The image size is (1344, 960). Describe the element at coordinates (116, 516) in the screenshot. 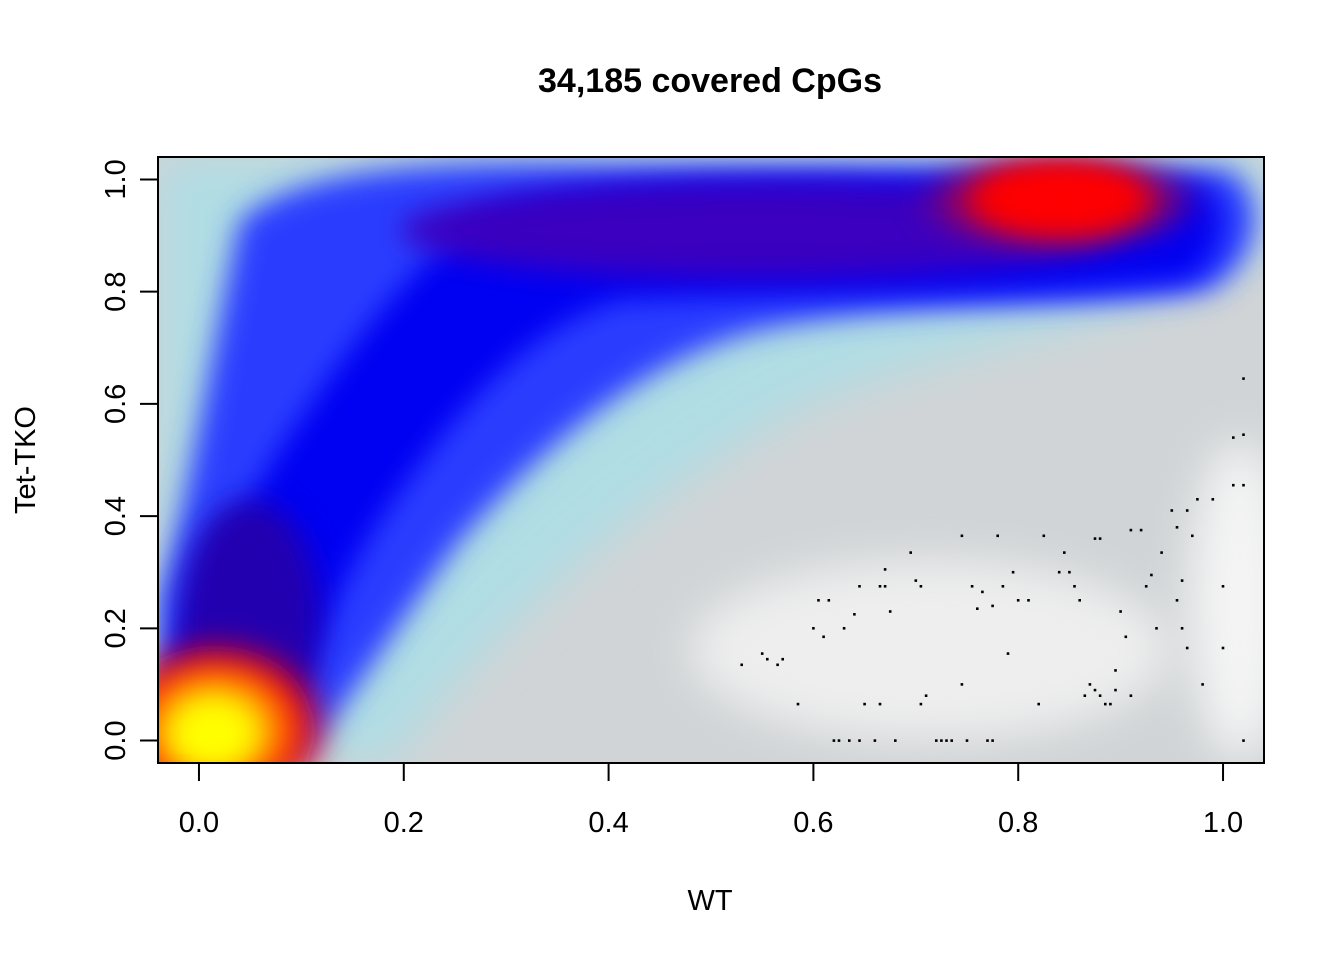

I see `y-tick-label: 0.4` at that location.